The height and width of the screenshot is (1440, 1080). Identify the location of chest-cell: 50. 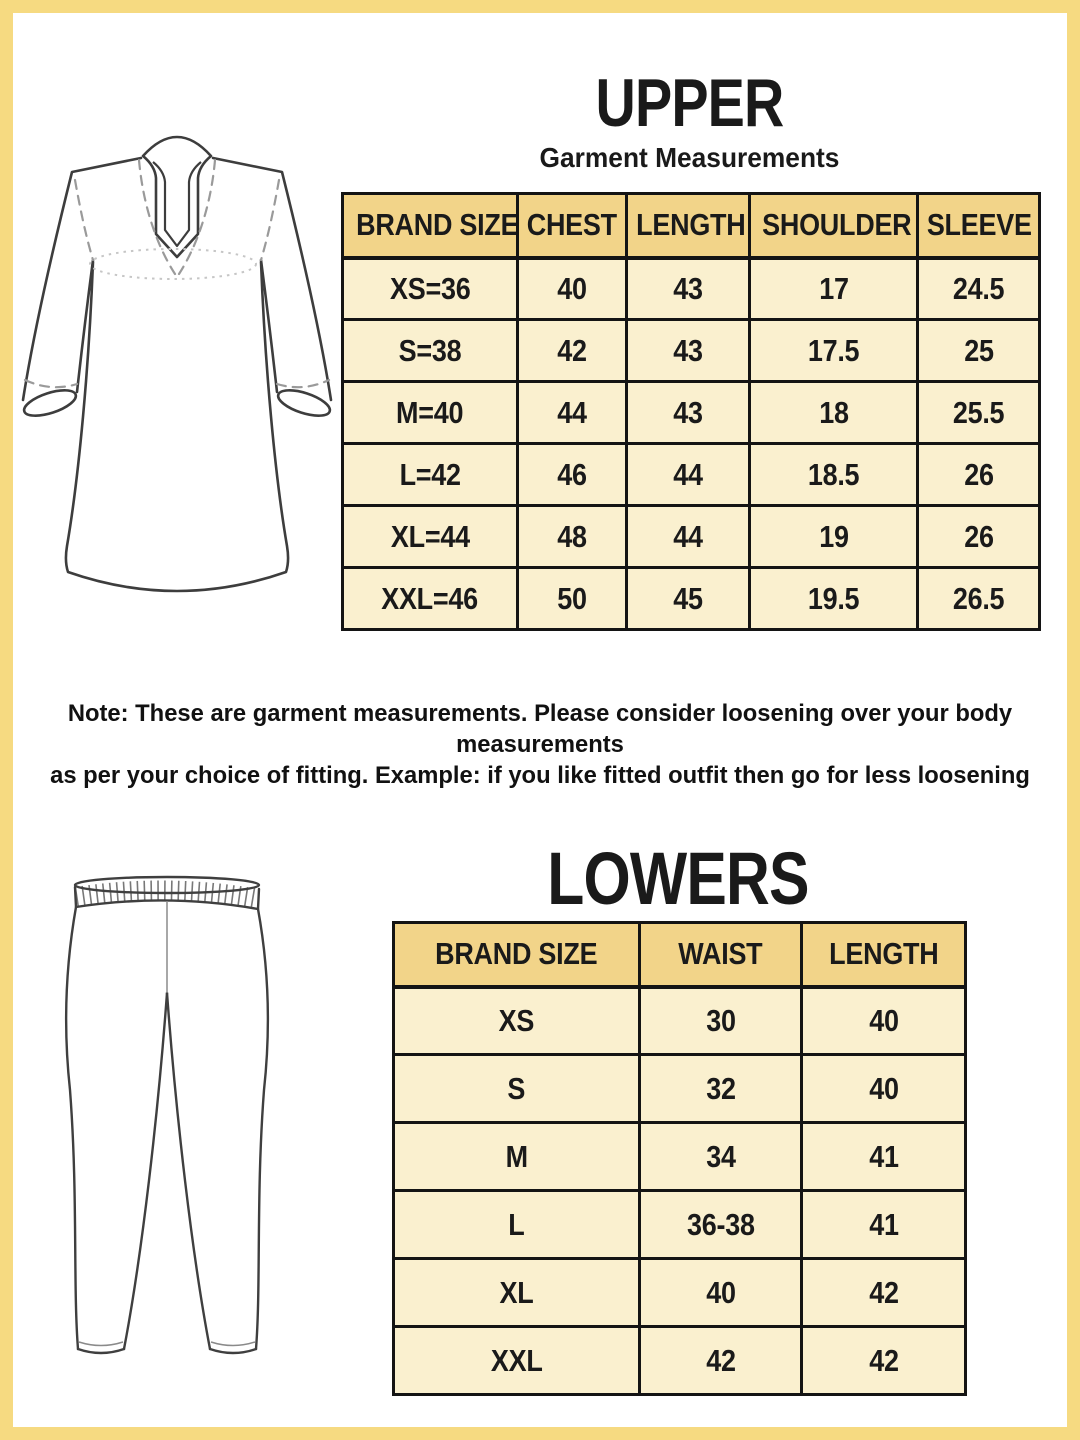
(572, 598).